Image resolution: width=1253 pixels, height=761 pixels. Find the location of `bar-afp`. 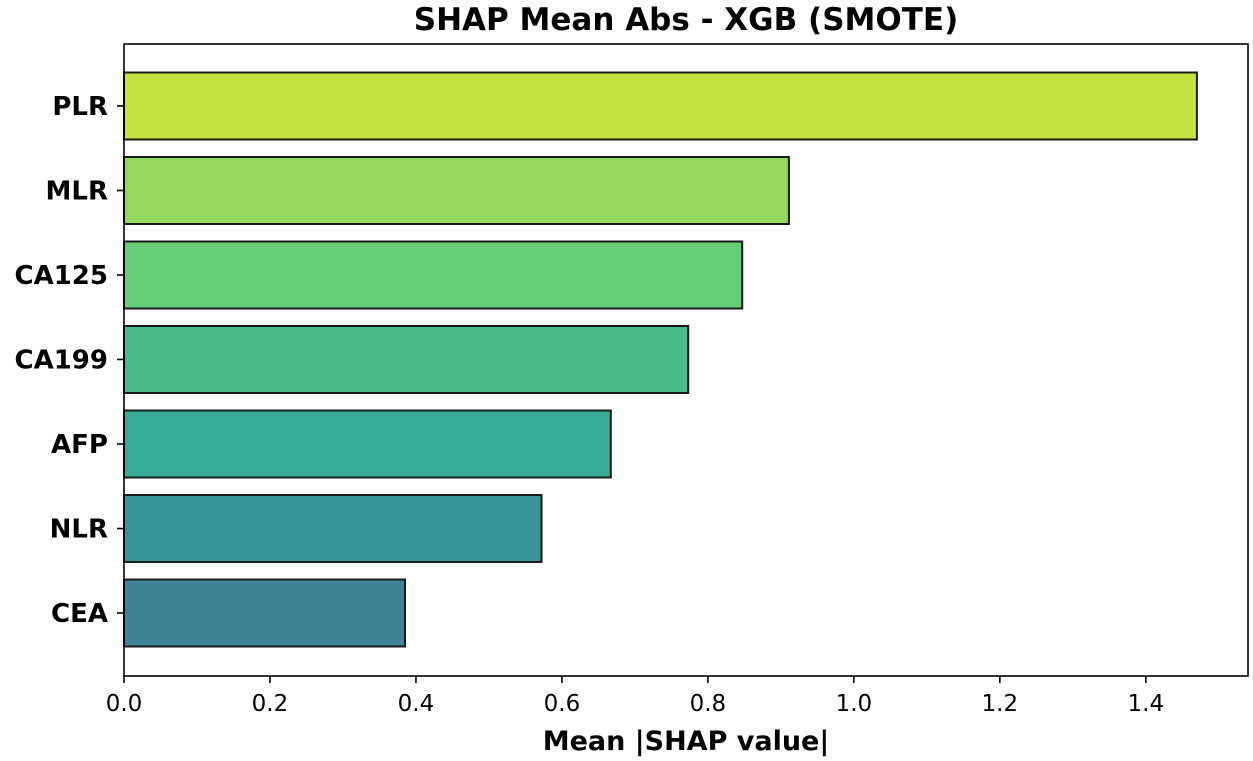

bar-afp is located at coordinates (367, 444).